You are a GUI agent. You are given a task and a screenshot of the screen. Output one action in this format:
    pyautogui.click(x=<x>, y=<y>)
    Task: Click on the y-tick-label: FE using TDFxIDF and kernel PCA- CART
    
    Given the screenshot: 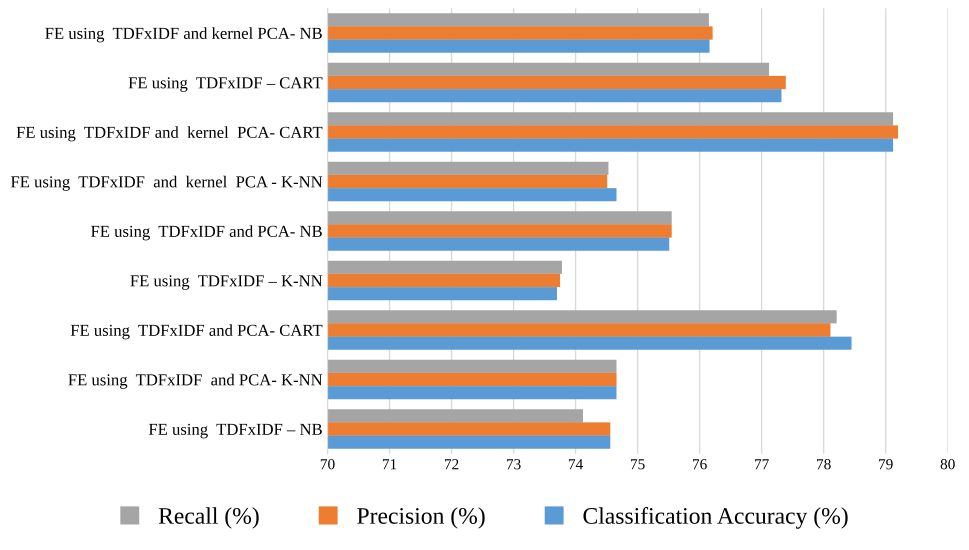 What is the action you would take?
    pyautogui.click(x=169, y=134)
    